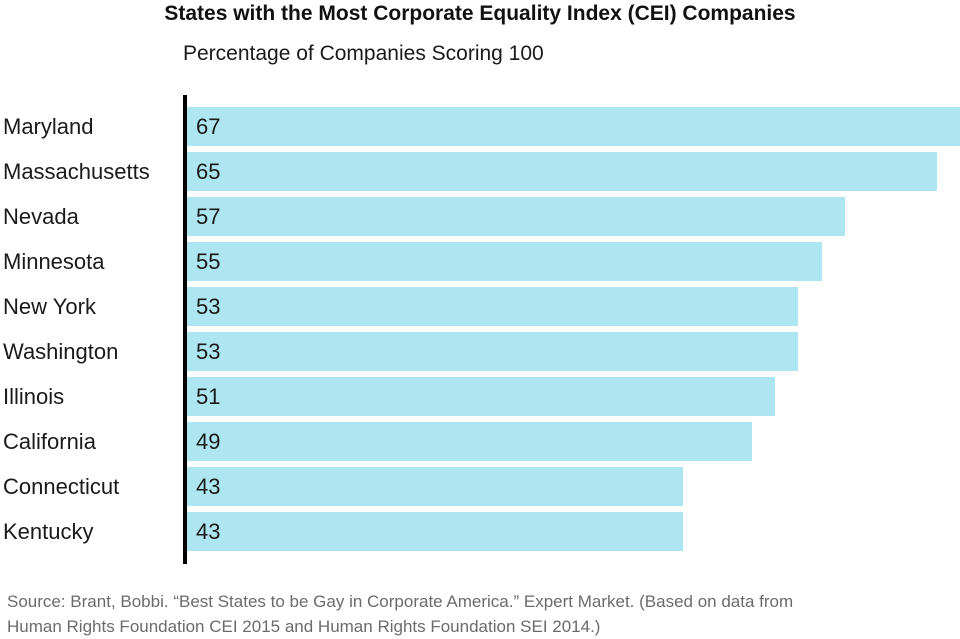  What do you see at coordinates (54, 261) in the screenshot?
I see `category-label: Minnesota` at bounding box center [54, 261].